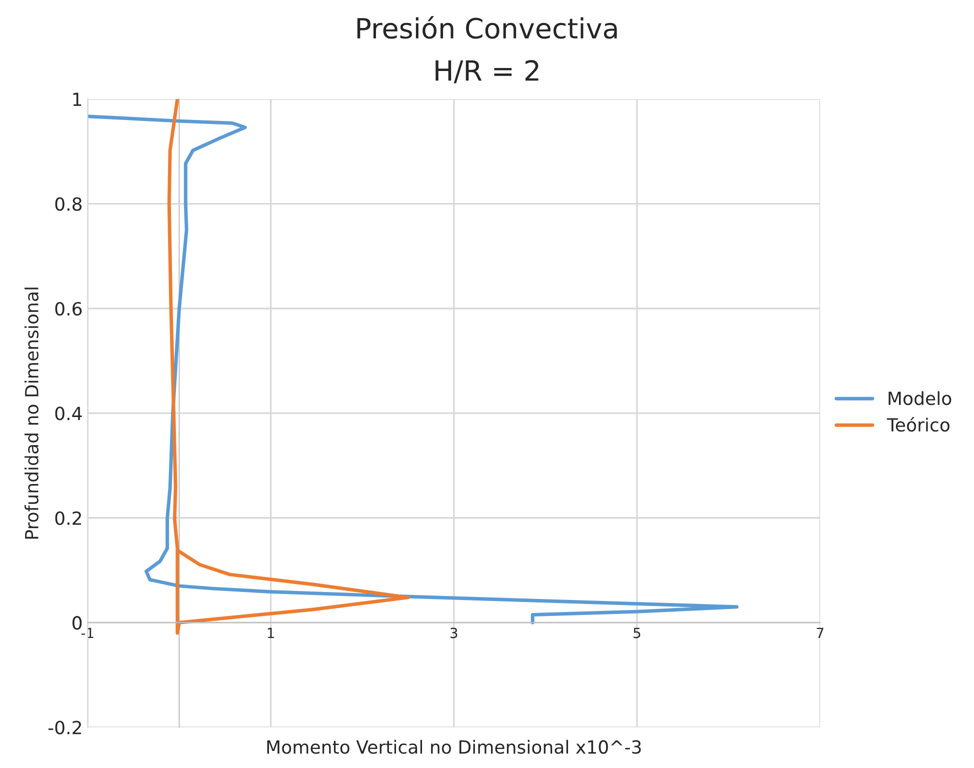 The image size is (974, 768). I want to click on y-tick-label: 0.2, so click(68, 518).